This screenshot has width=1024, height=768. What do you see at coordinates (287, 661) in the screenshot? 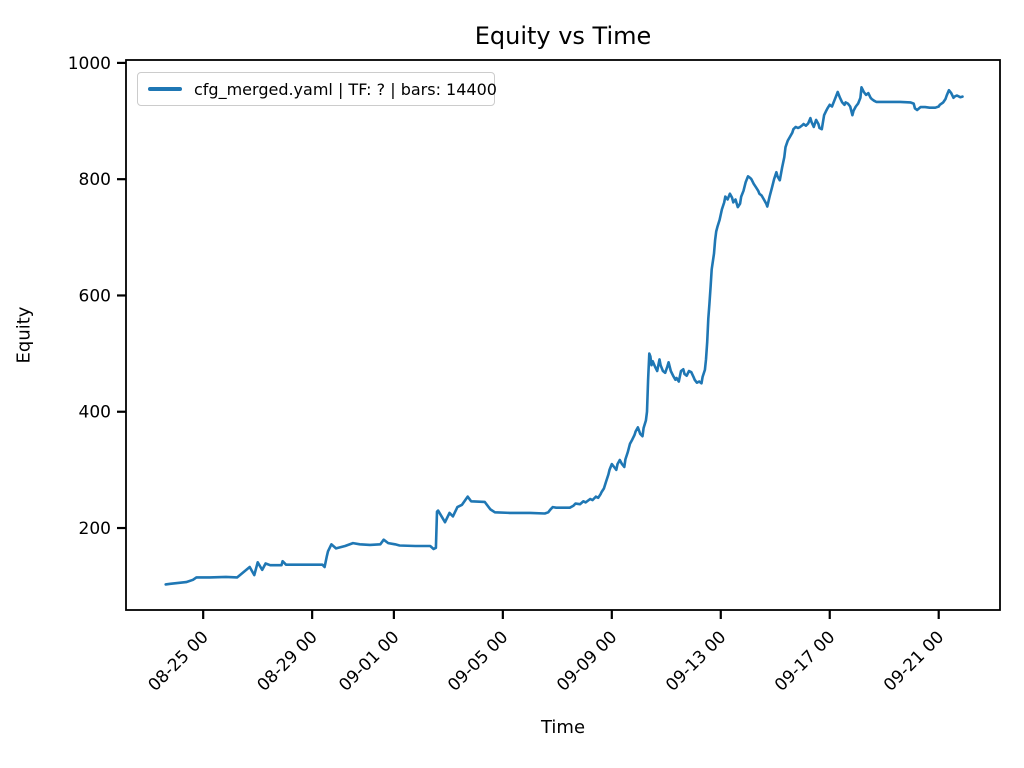
I see `x-tick-label: 08-29 00` at bounding box center [287, 661].